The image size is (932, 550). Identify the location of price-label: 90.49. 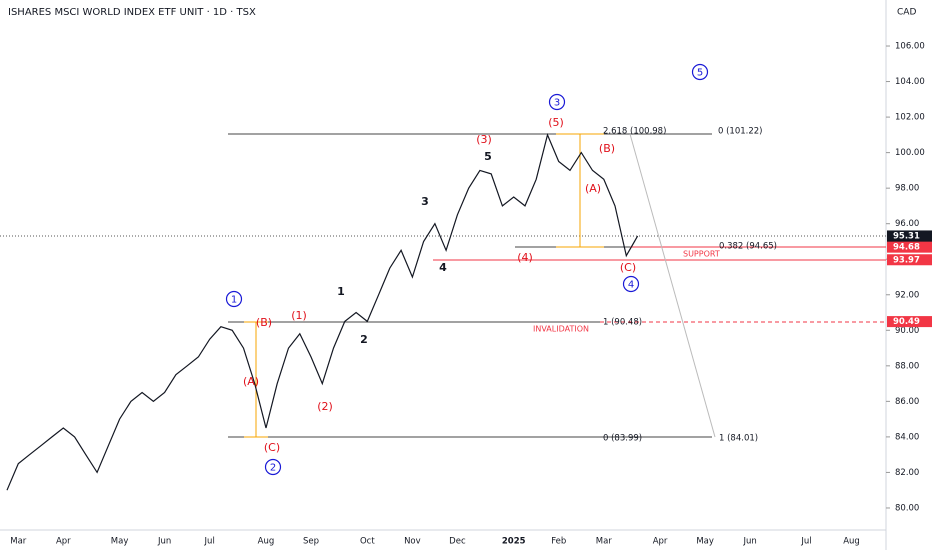
(906, 322).